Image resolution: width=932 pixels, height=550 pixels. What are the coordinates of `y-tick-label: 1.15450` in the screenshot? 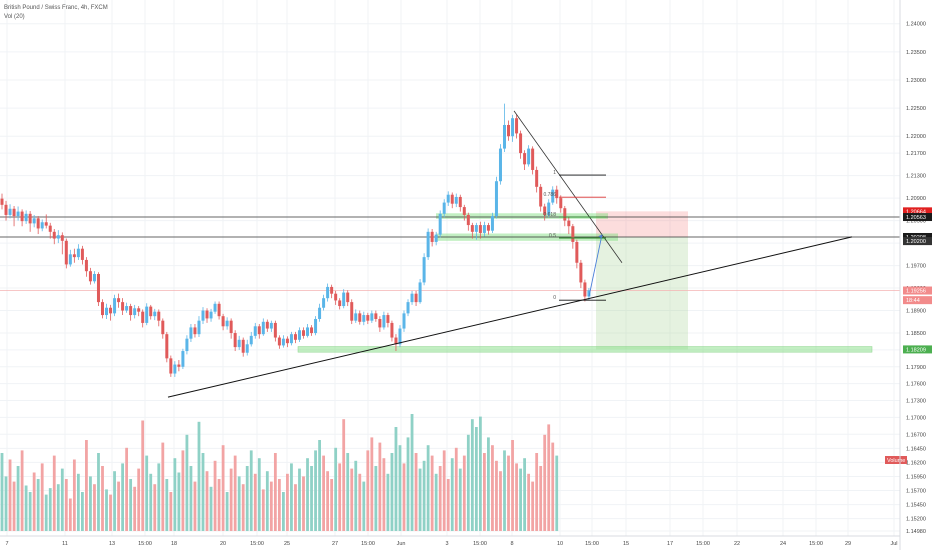 It's located at (916, 506).